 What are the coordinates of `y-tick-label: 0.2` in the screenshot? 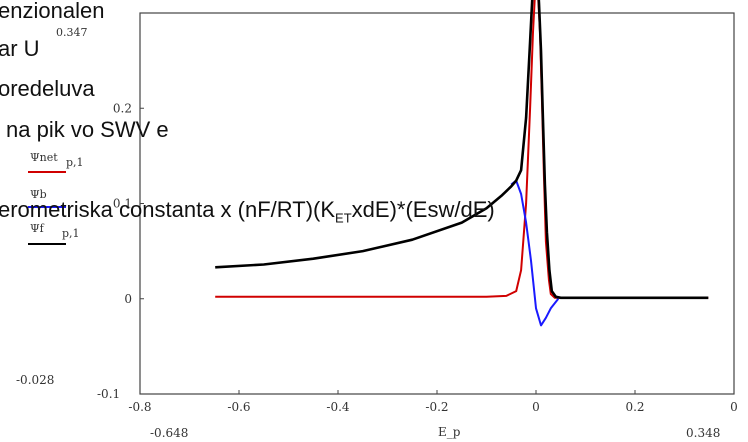 It's located at (122, 108).